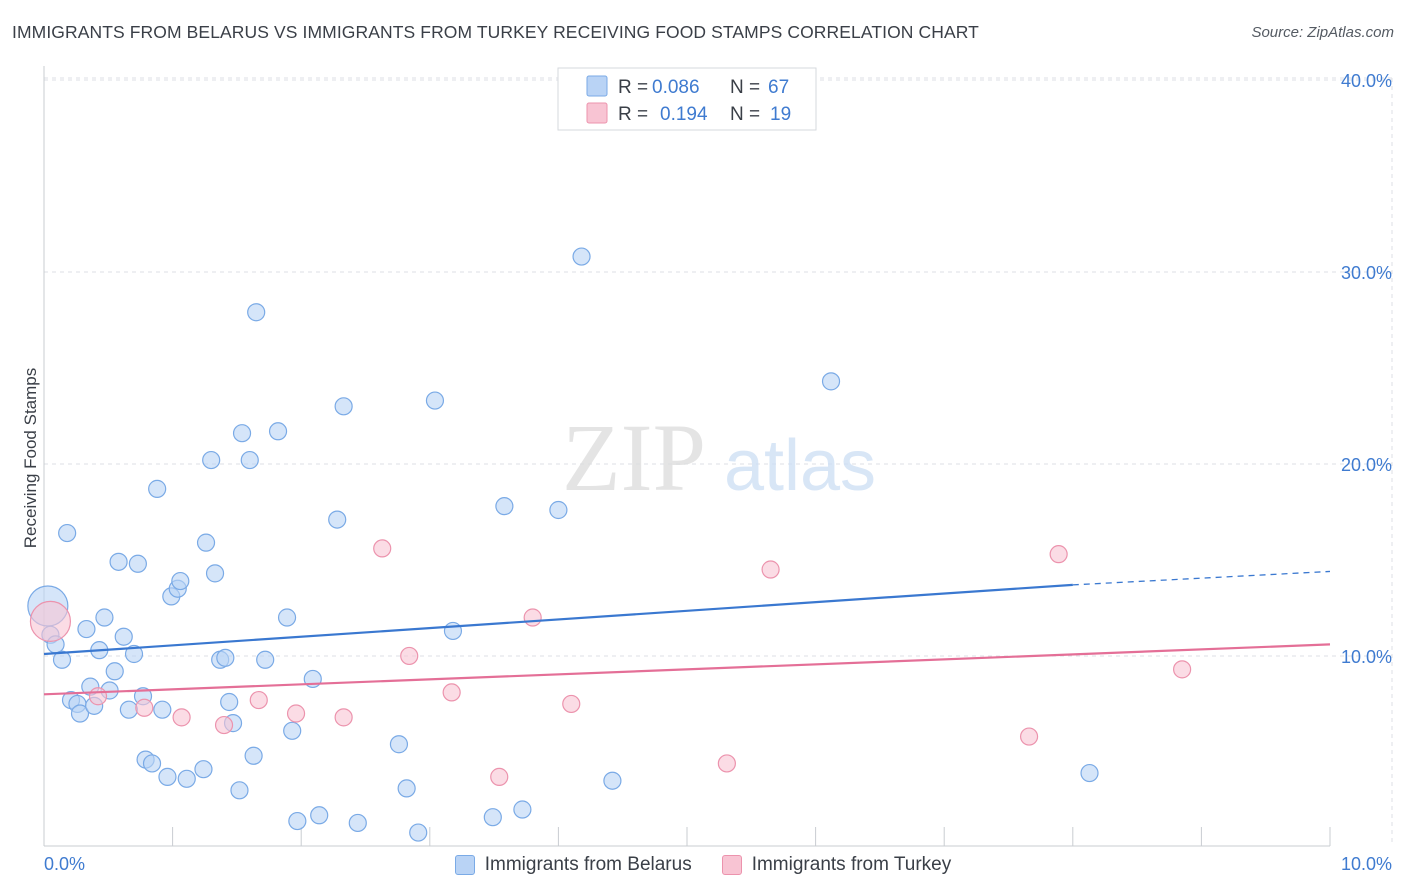 The width and height of the screenshot is (1406, 892). What do you see at coordinates (64, 864) in the screenshot?
I see `x-tick-label: 0.0%` at bounding box center [64, 864].